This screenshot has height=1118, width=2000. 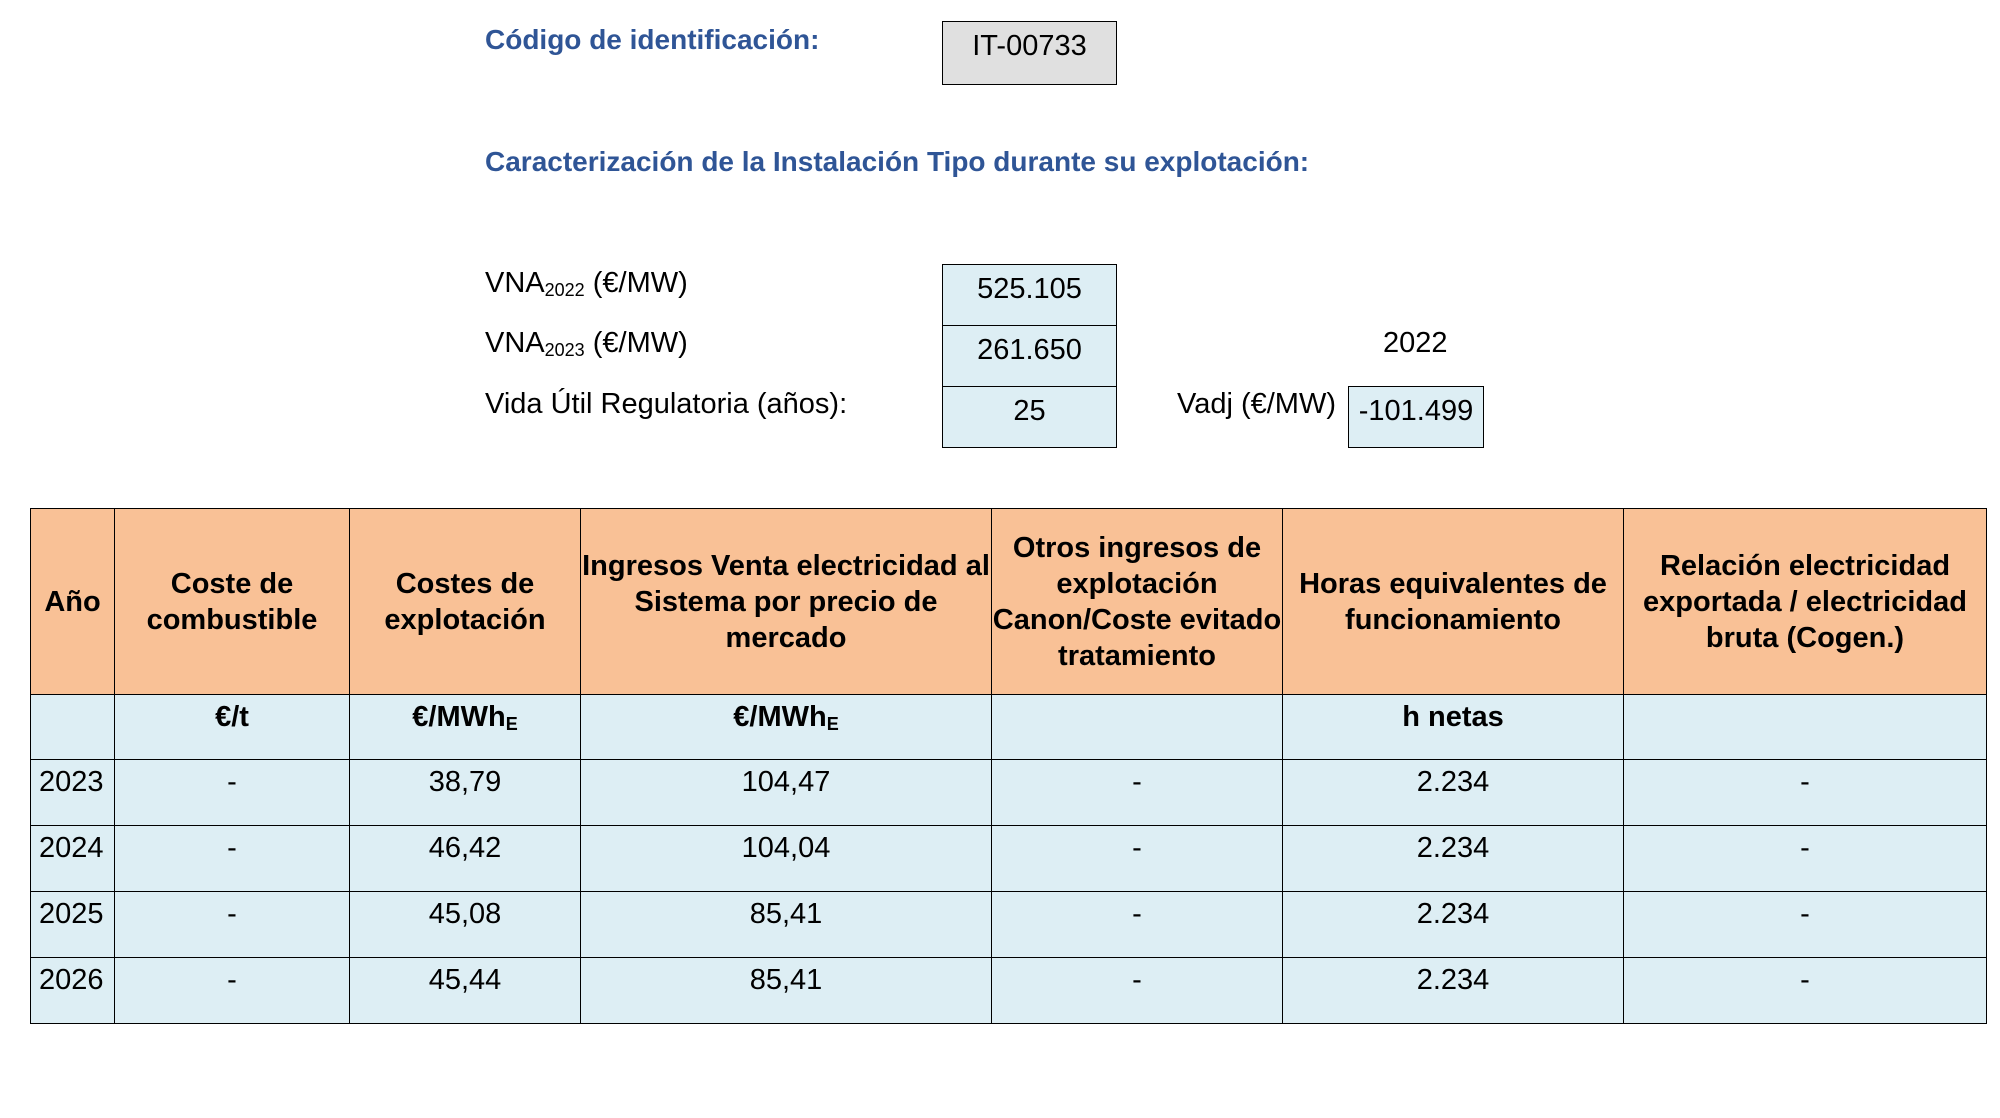 What do you see at coordinates (72, 792) in the screenshot?
I see `cell-year: 2023` at bounding box center [72, 792].